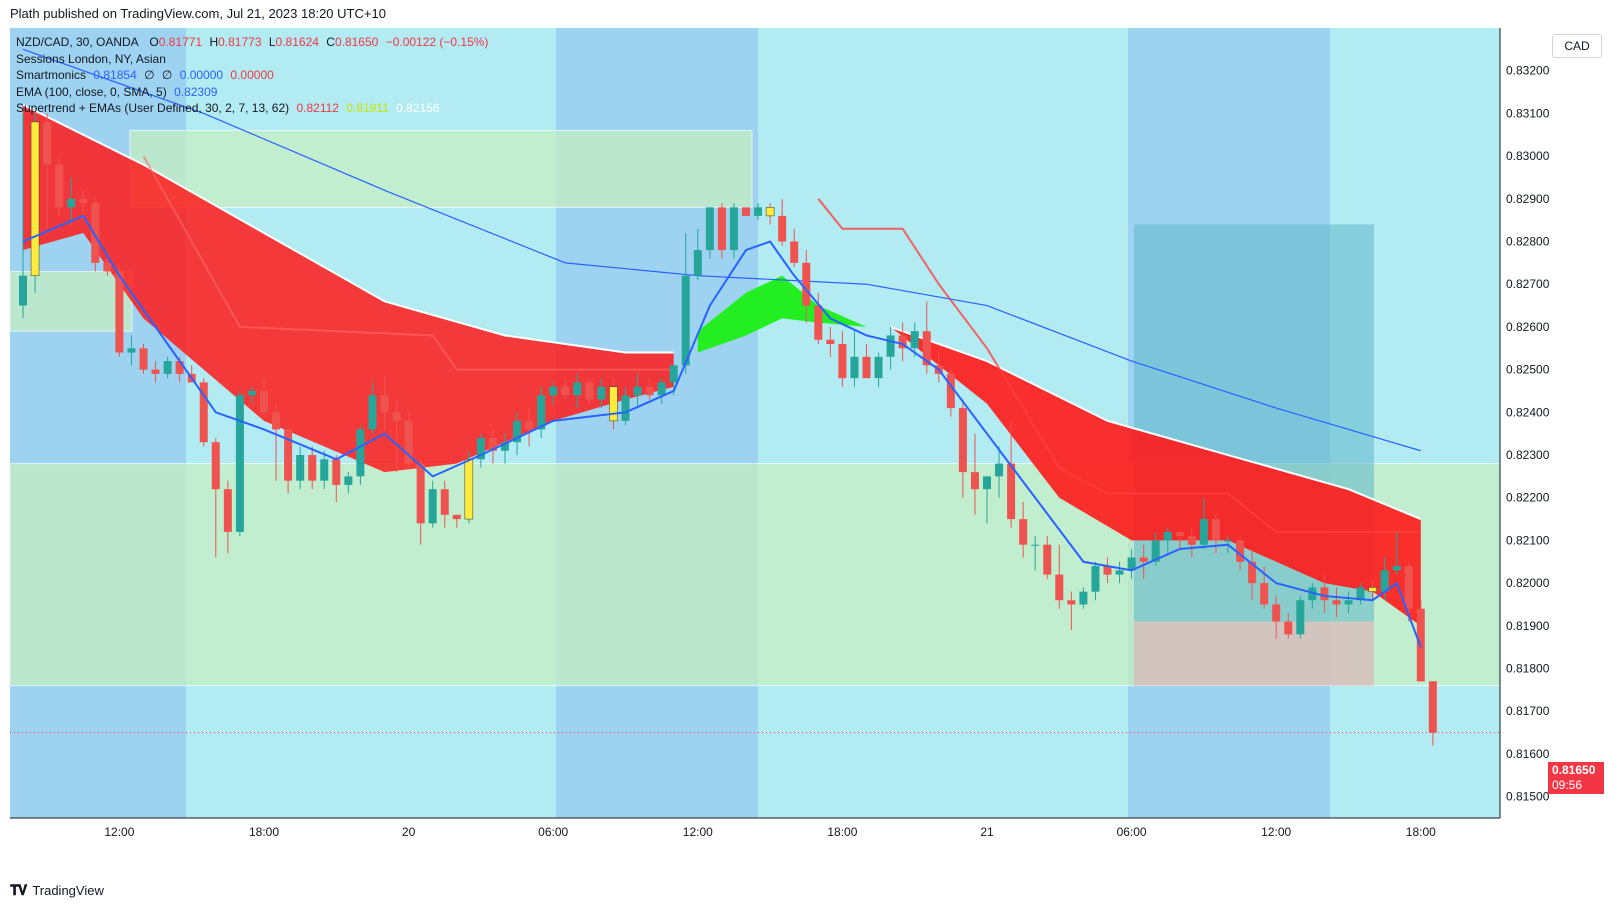 The image size is (1616, 907). I want to click on legend-ema-row: EMA (100, close, 0, SMA, 5) 0.82309, so click(252, 92).